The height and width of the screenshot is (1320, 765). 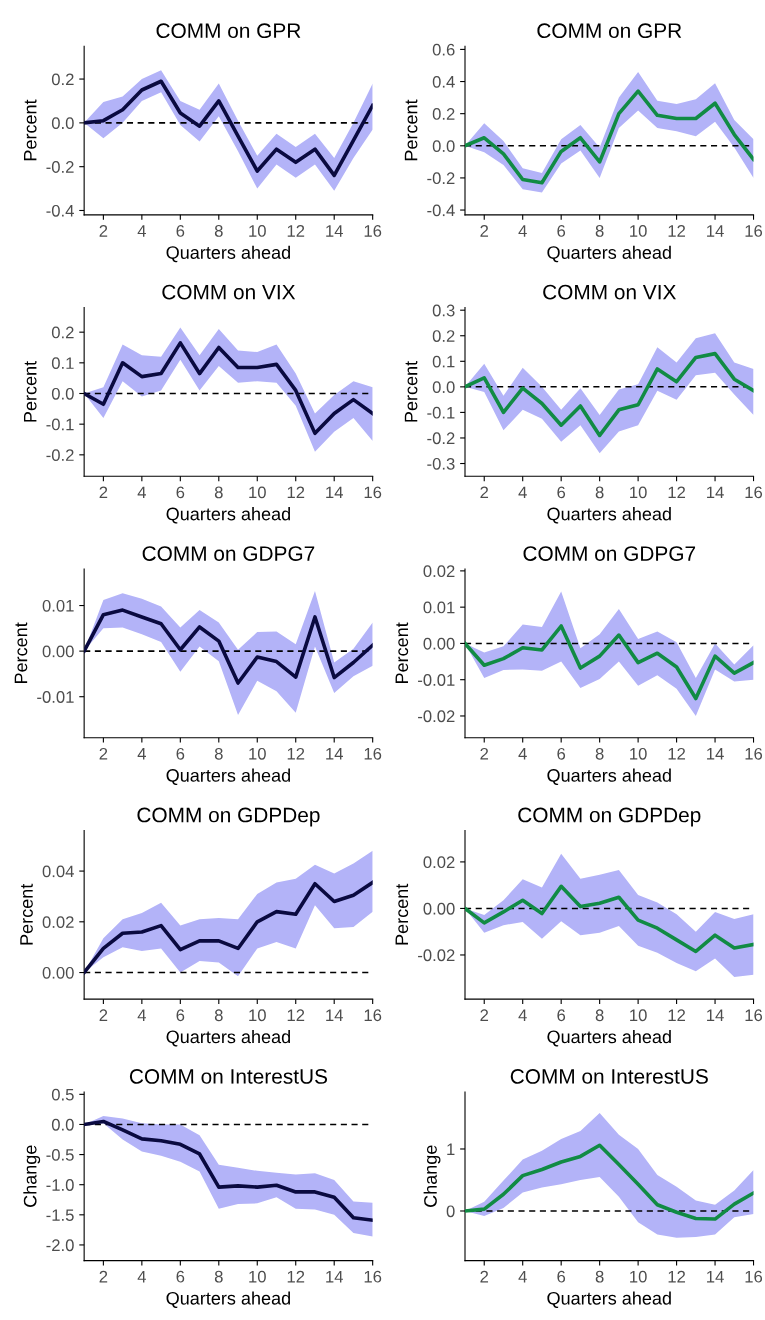 What do you see at coordinates (443, 310) in the screenshot?
I see `y-tick-label: 0.3` at bounding box center [443, 310].